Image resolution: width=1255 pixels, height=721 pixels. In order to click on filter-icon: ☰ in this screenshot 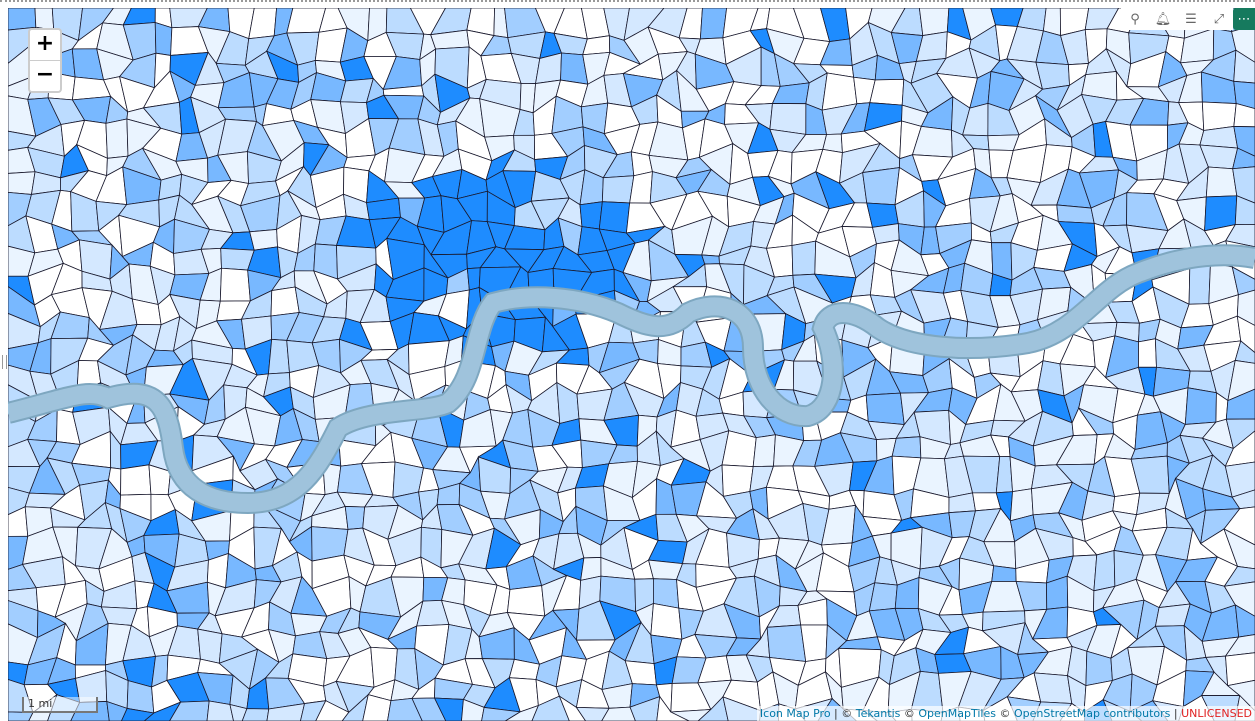, I will do `click(1191, 19)`.